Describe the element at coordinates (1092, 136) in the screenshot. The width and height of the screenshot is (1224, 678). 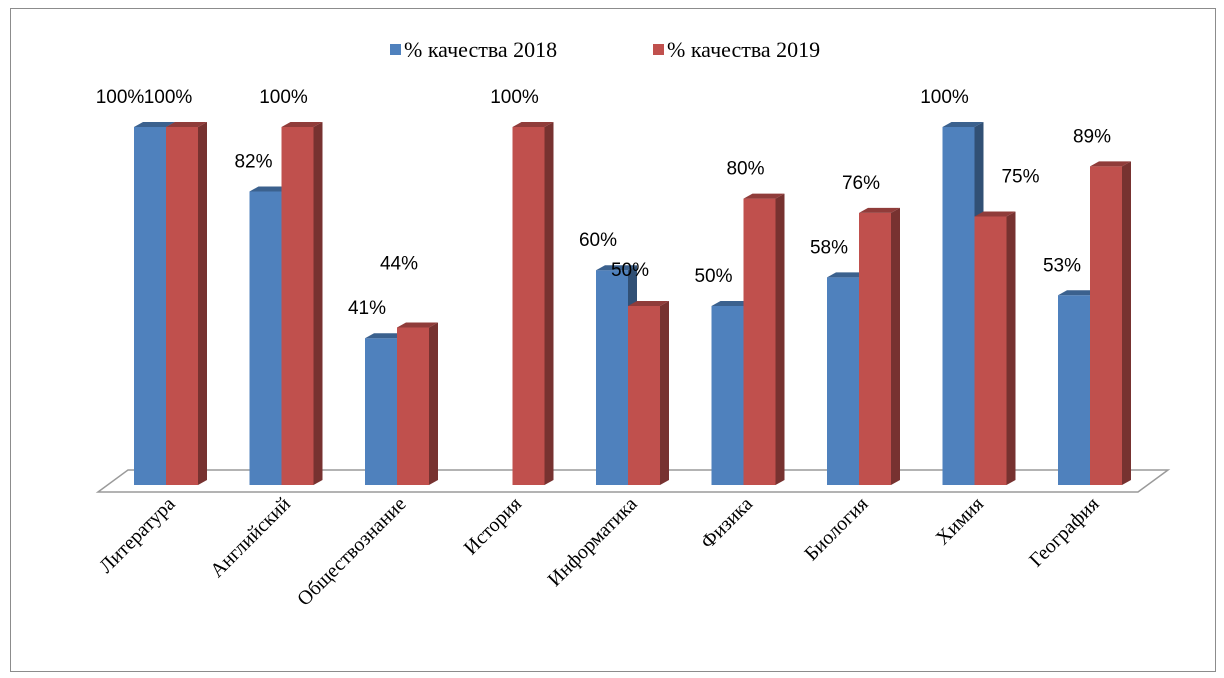
I see `data-label-2019-8: 89%` at that location.